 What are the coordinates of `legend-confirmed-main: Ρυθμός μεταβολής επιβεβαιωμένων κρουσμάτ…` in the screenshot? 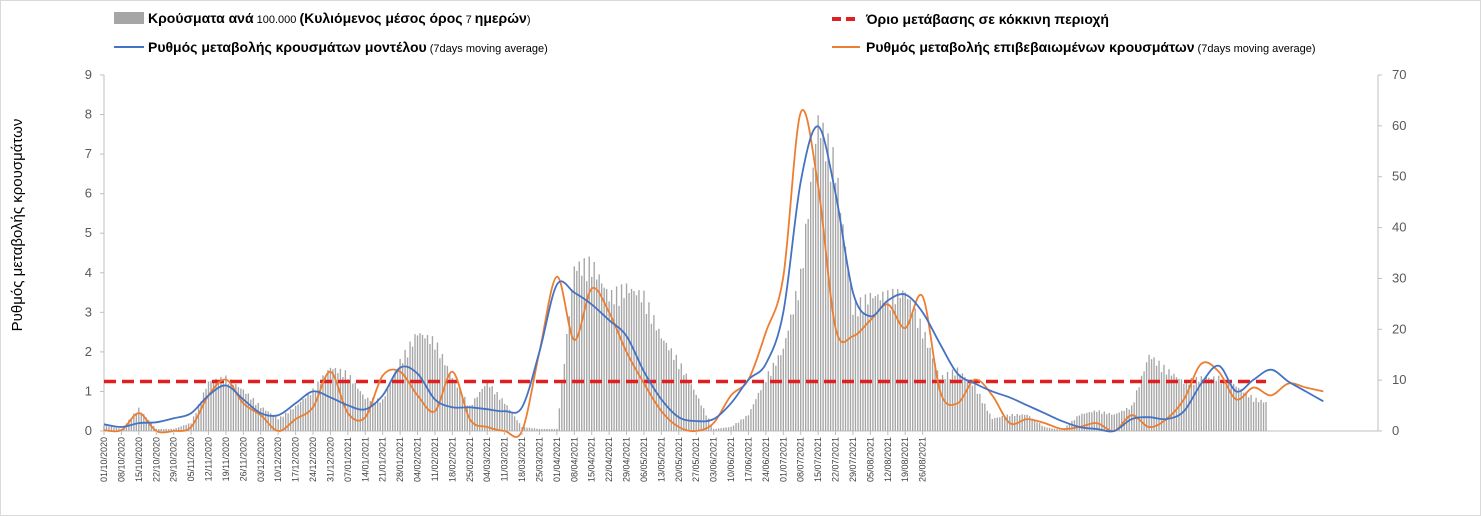 It's located at (1030, 47).